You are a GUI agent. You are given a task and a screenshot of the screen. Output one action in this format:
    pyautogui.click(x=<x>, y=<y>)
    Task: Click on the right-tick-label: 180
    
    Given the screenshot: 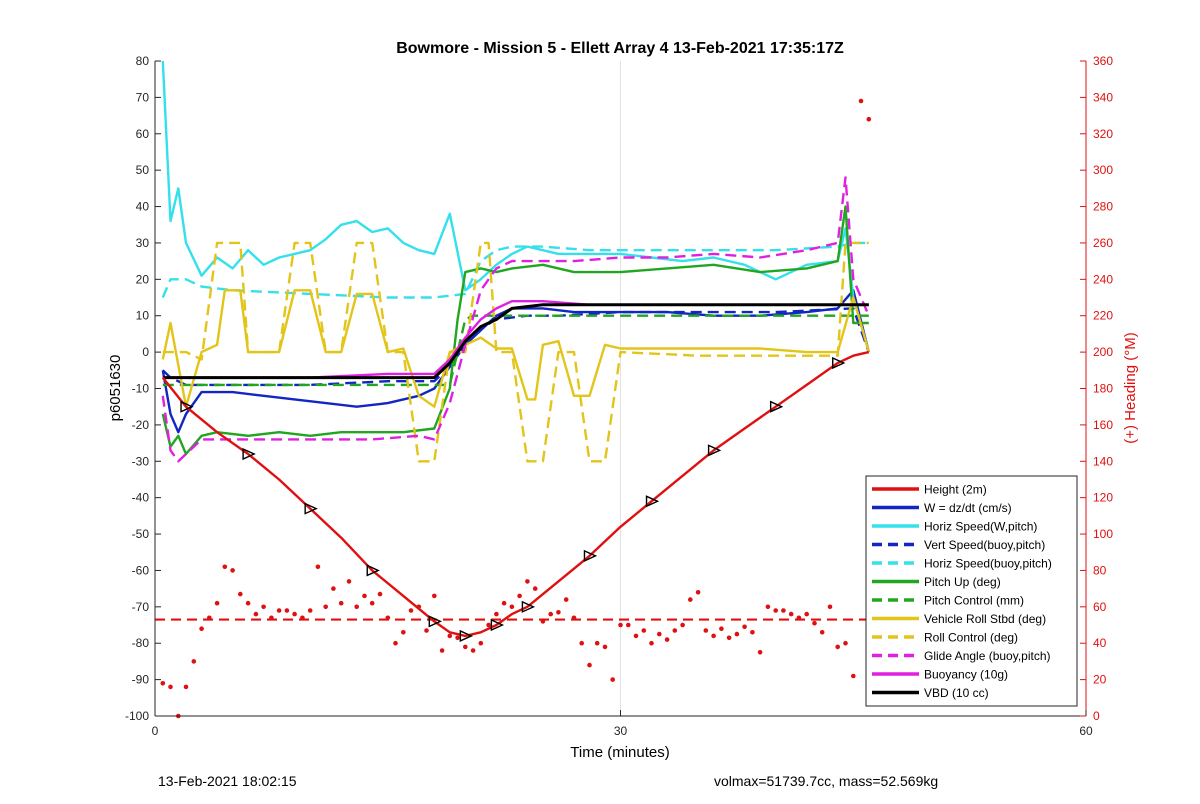 What is the action you would take?
    pyautogui.click(x=1103, y=389)
    